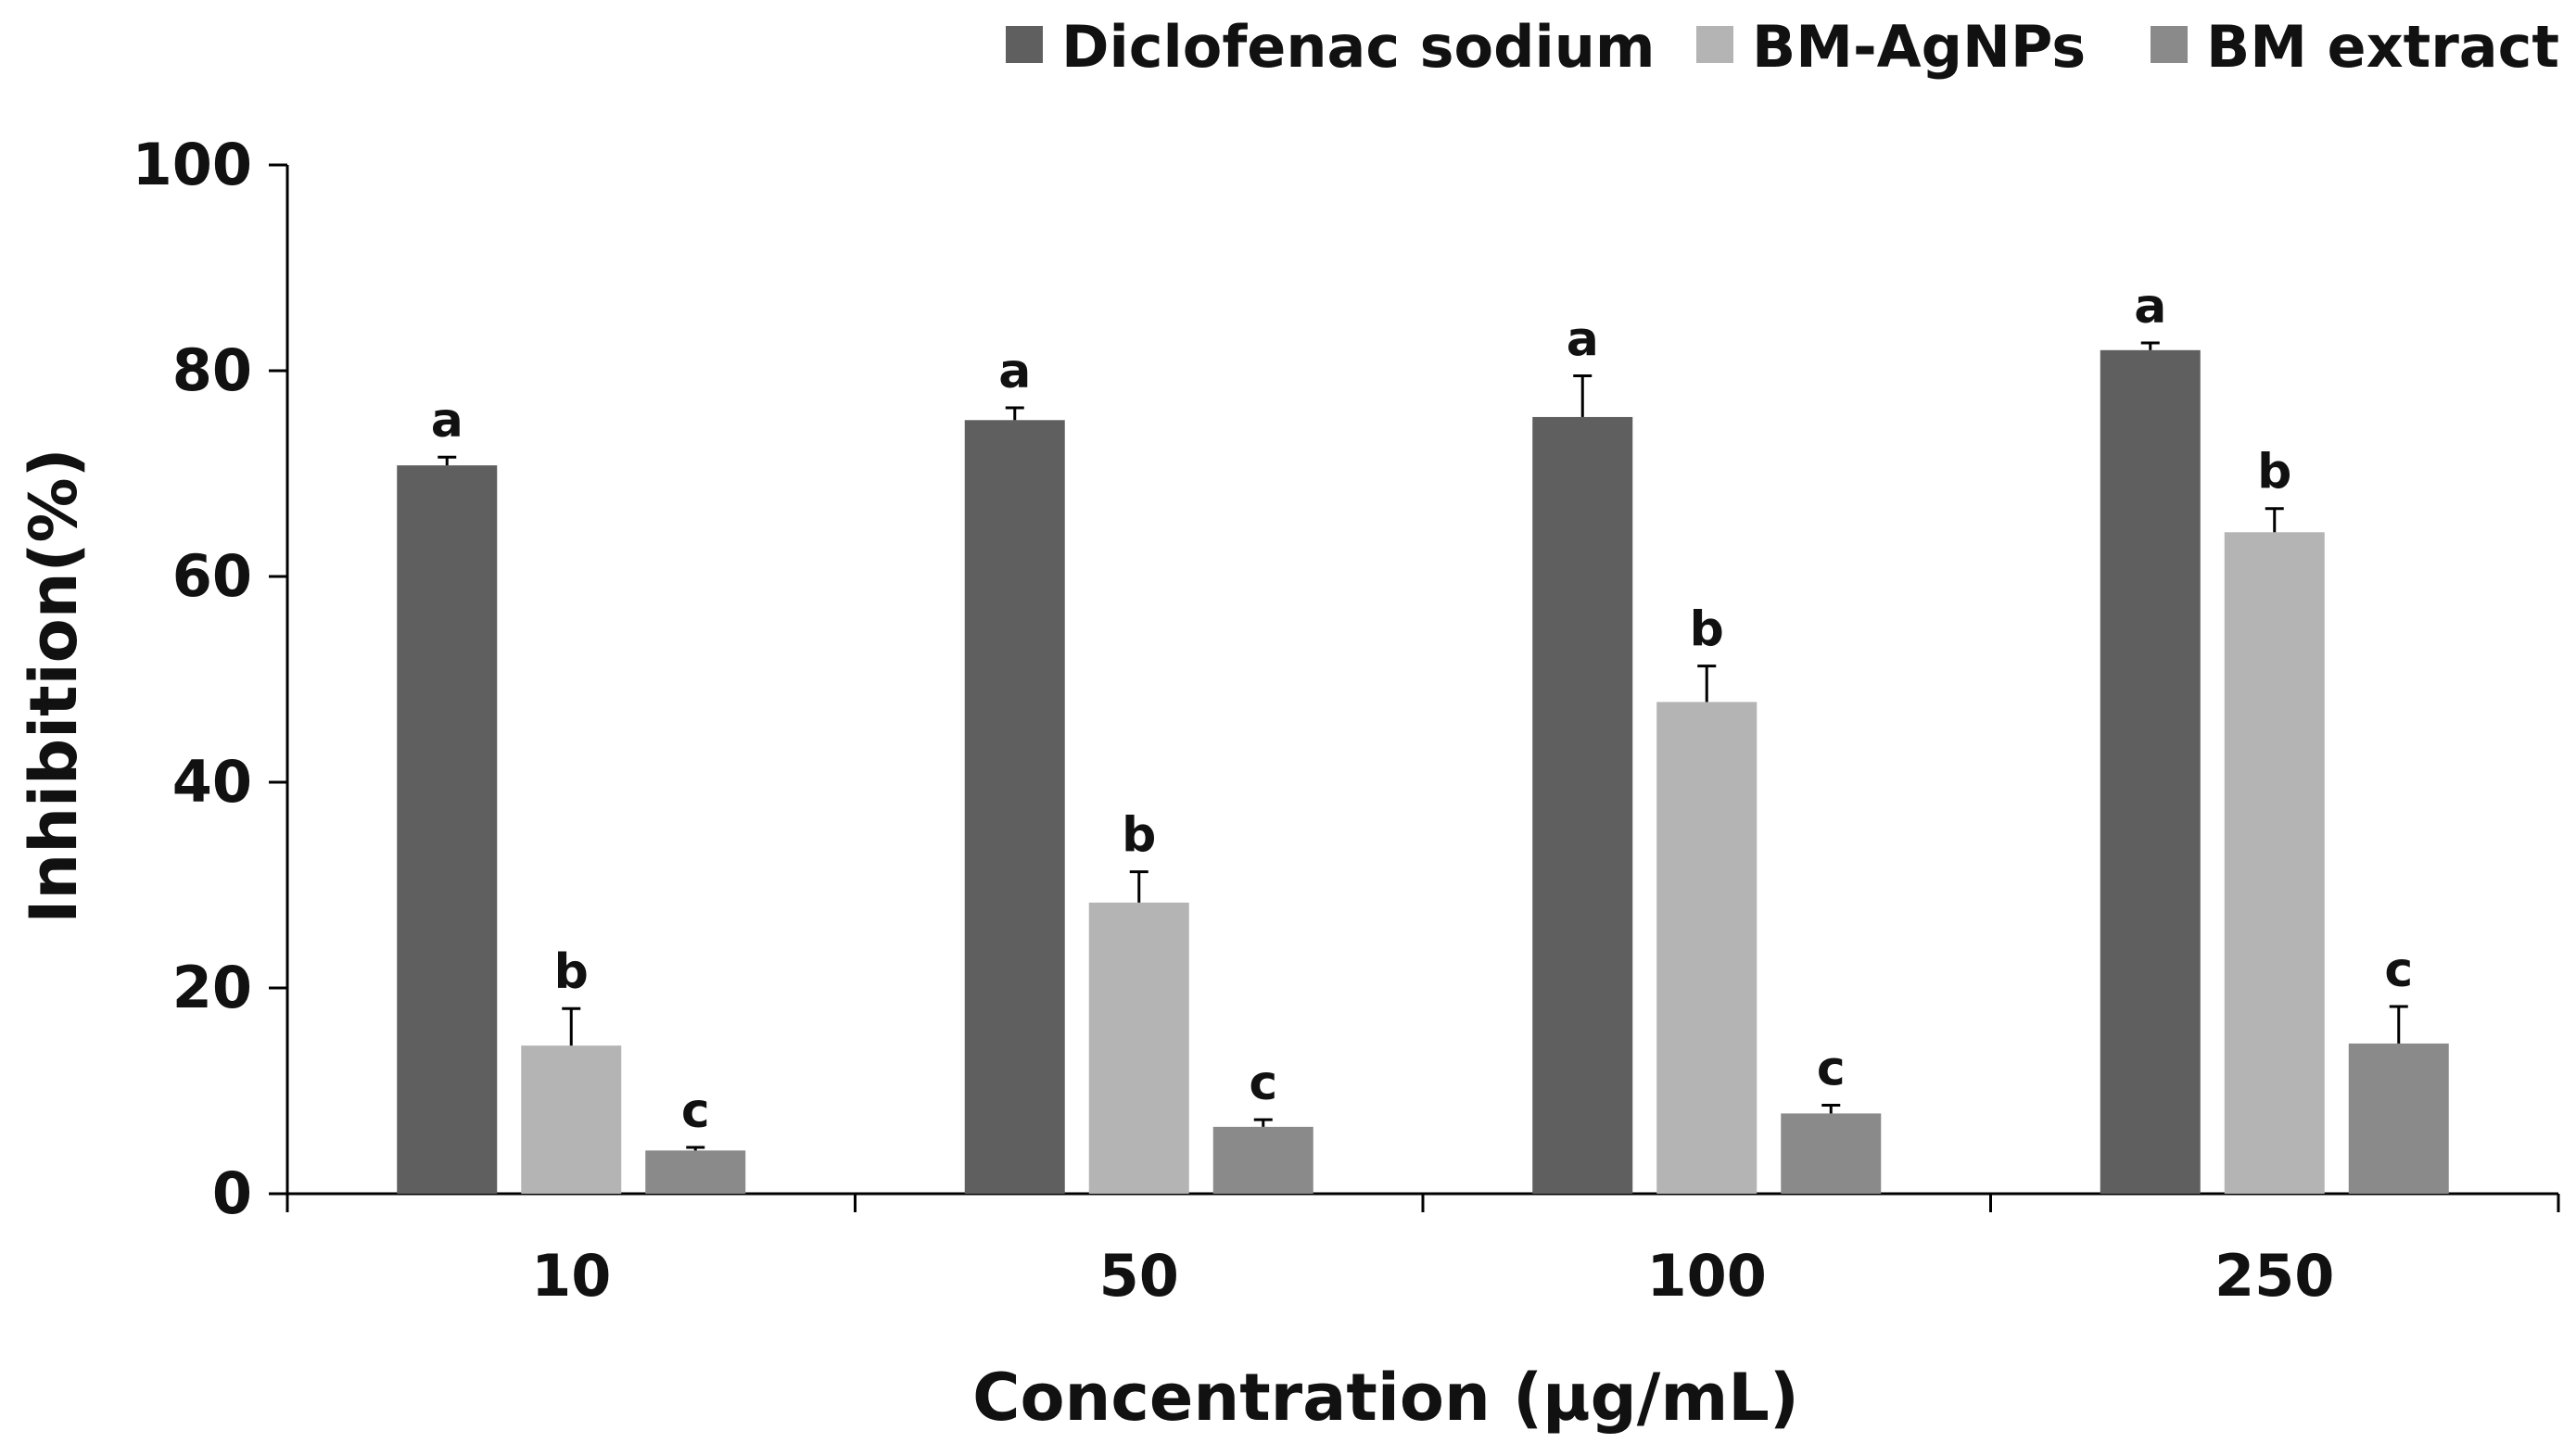 The height and width of the screenshot is (1456, 2576). I want to click on x-tick-label: 100, so click(1707, 1276).